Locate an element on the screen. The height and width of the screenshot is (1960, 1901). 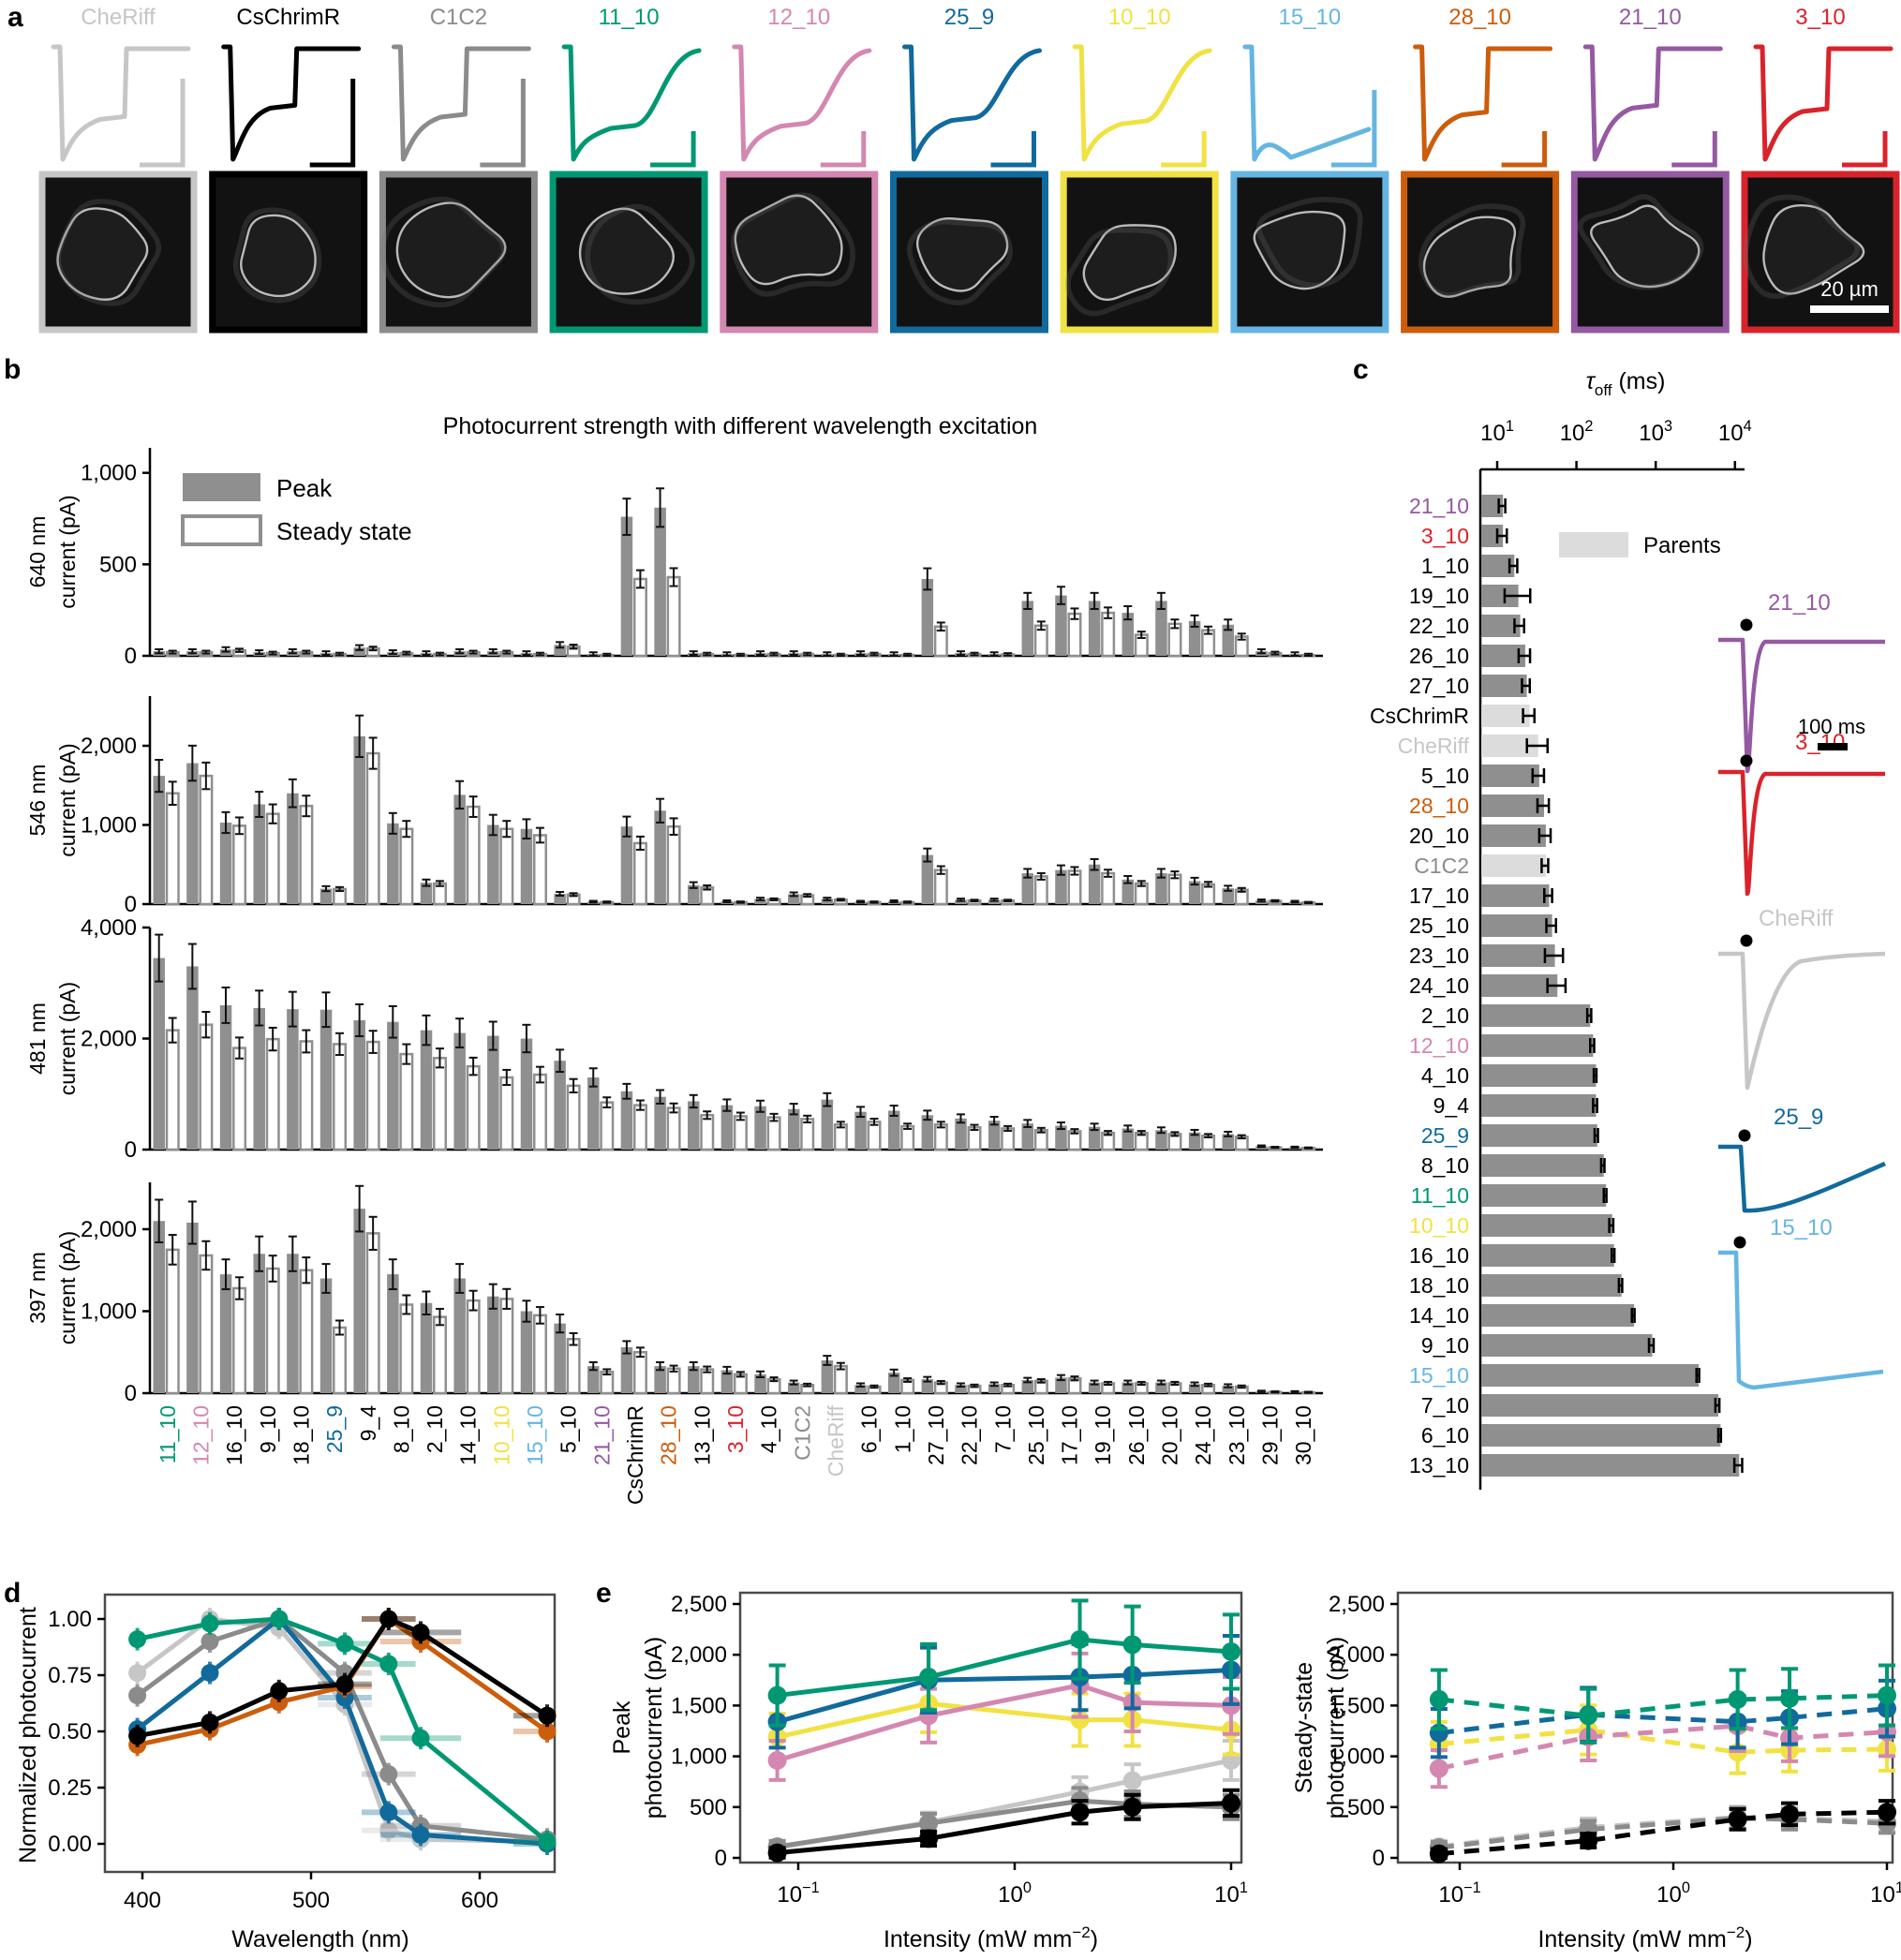
variant-column: 28_10 is located at coordinates (1480, 169).